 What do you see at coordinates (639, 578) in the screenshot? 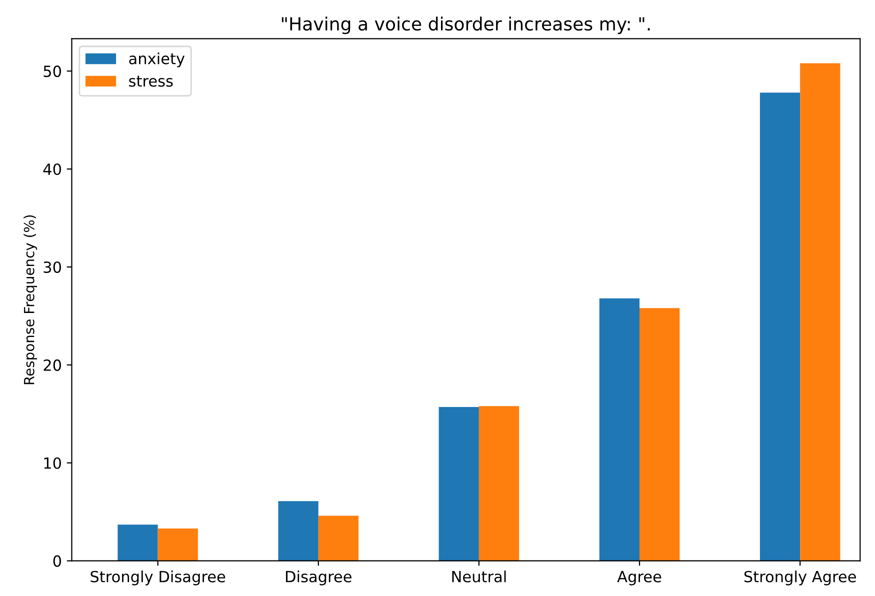
I see `x-tick-label: Agree` at bounding box center [639, 578].